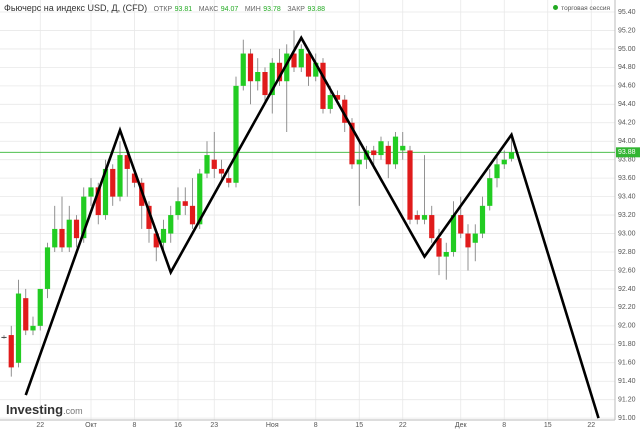 The image size is (640, 430). I want to click on y-tick-label: 91.60, so click(627, 363).